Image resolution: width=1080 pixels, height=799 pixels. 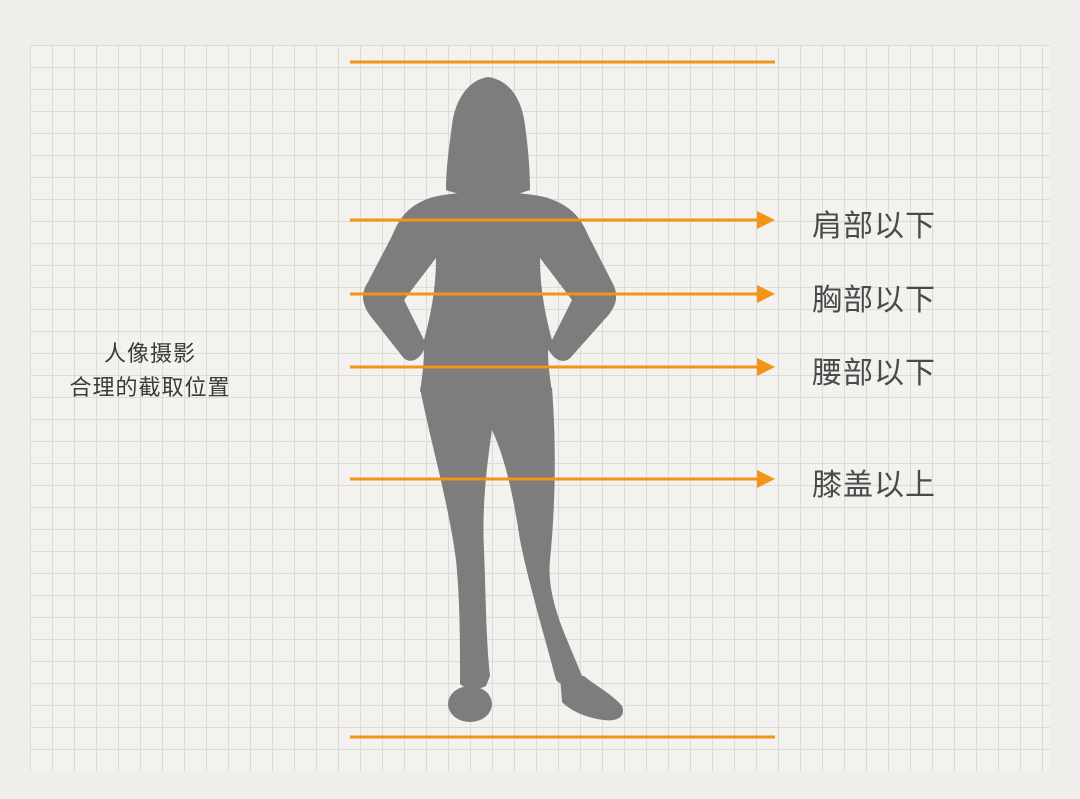 I want to click on crop-arrow-knees, so click(x=562, y=479).